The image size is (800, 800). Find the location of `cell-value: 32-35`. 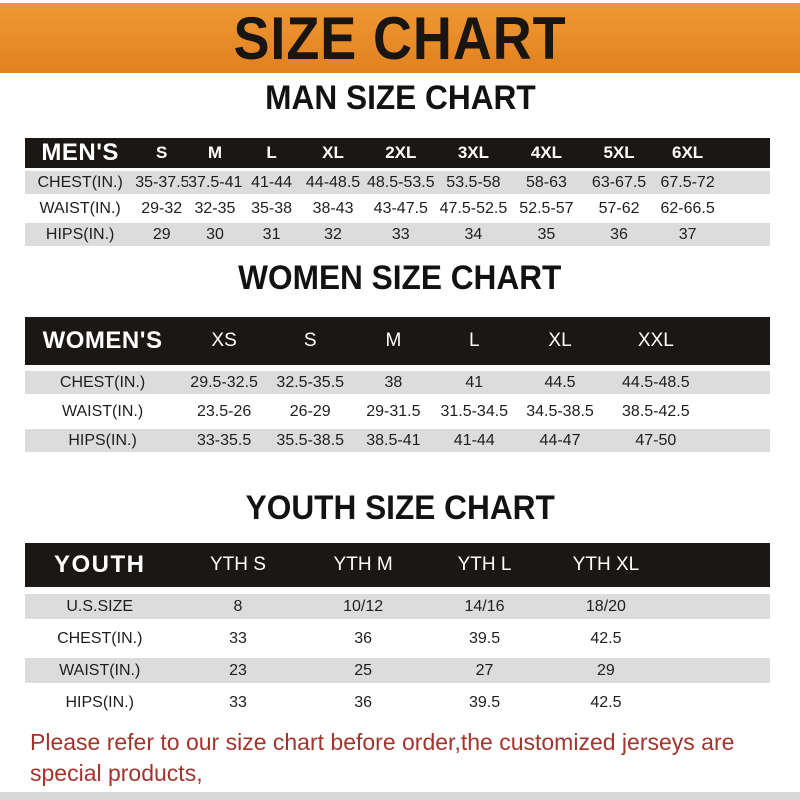

cell-value: 32-35 is located at coordinates (215, 208).